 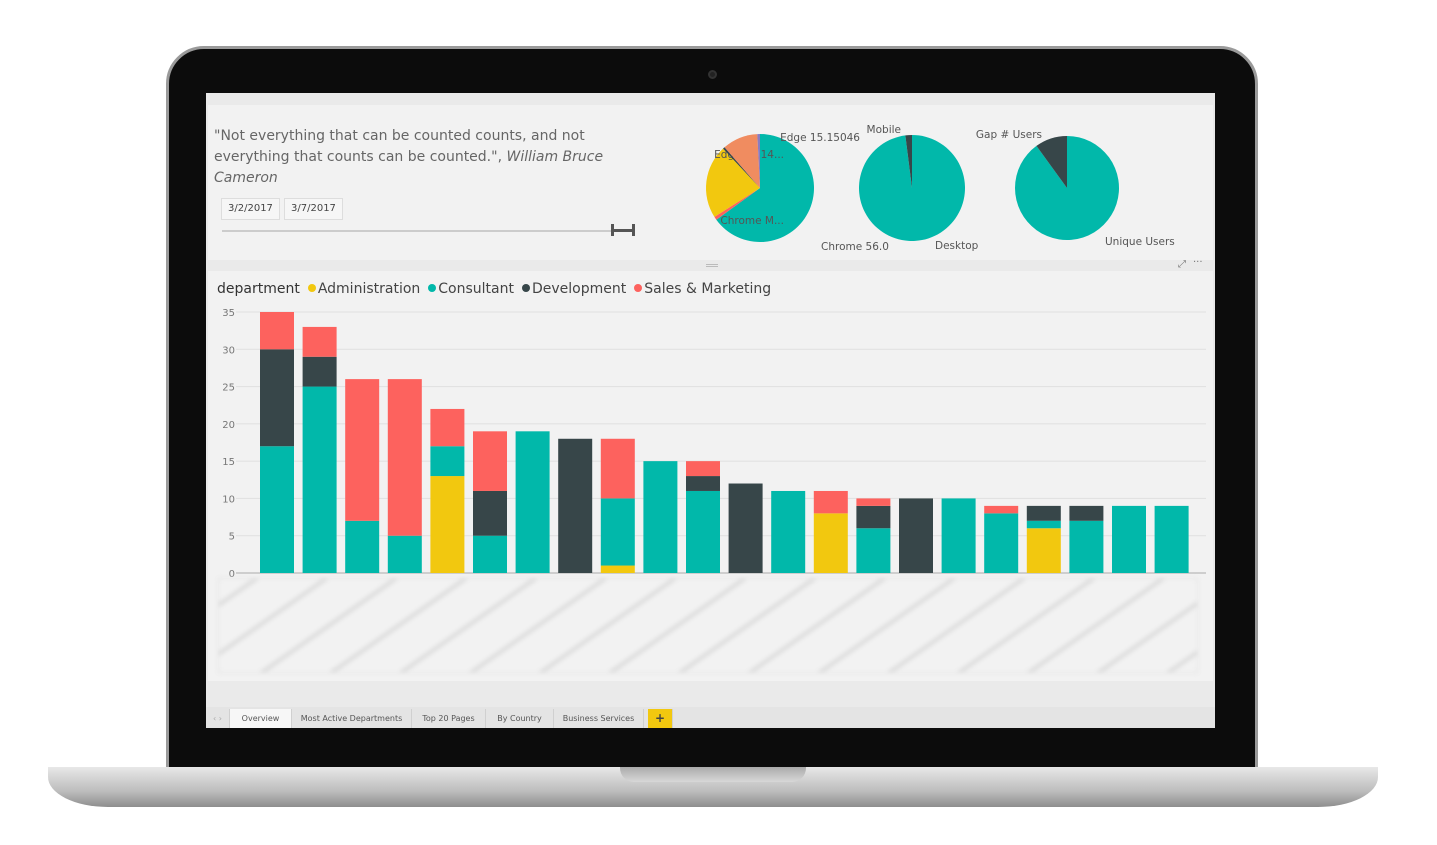 I want to click on end-date-input: 3/7/2017, so click(x=313, y=209).